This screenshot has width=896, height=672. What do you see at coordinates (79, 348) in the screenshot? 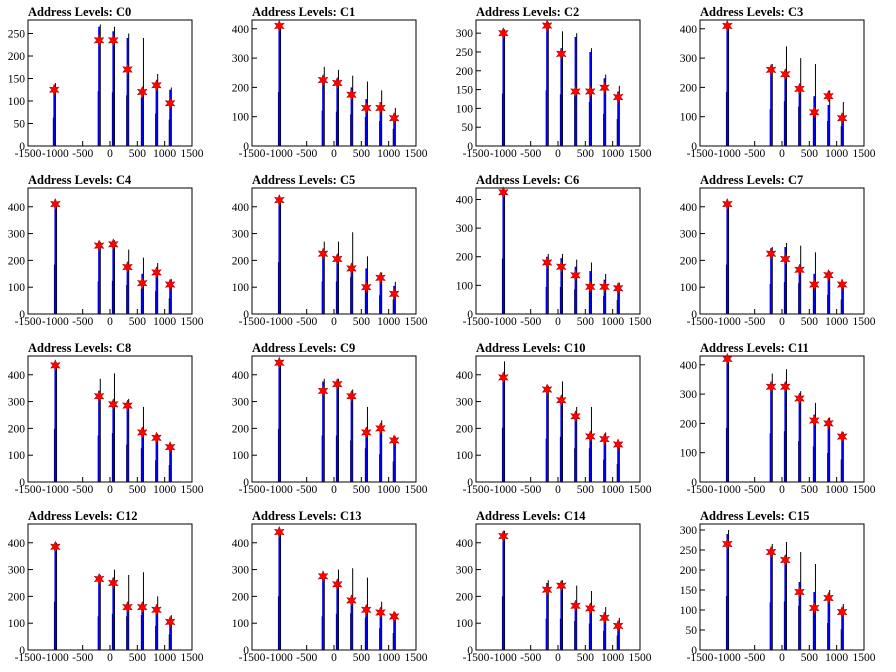
I see `chart-title: Address Levels: C8` at bounding box center [79, 348].